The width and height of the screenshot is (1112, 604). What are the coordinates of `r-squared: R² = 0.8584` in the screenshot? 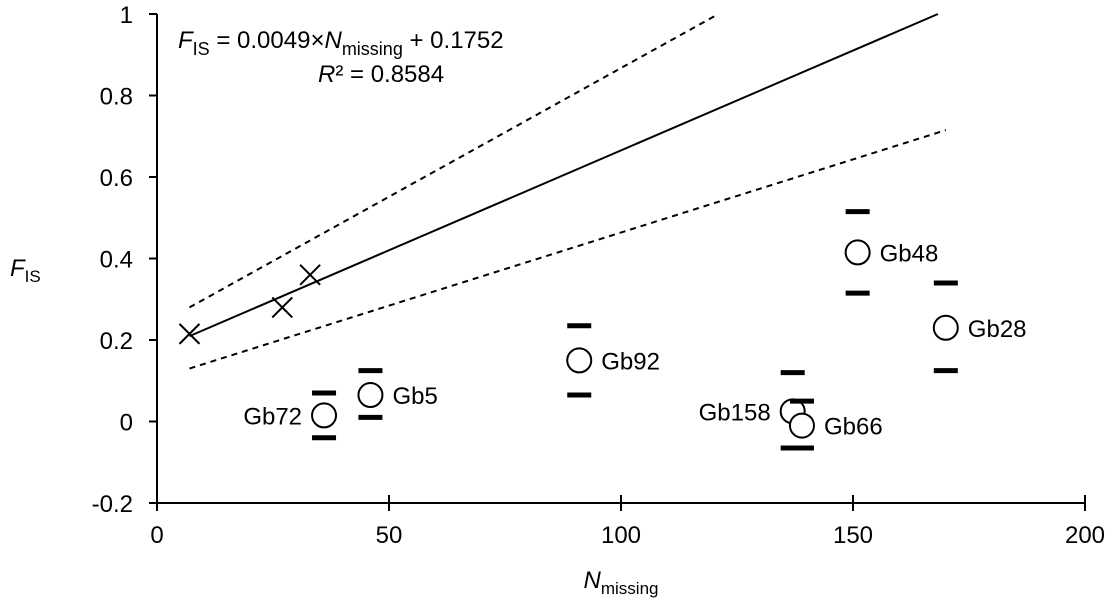 It's located at (381, 74).